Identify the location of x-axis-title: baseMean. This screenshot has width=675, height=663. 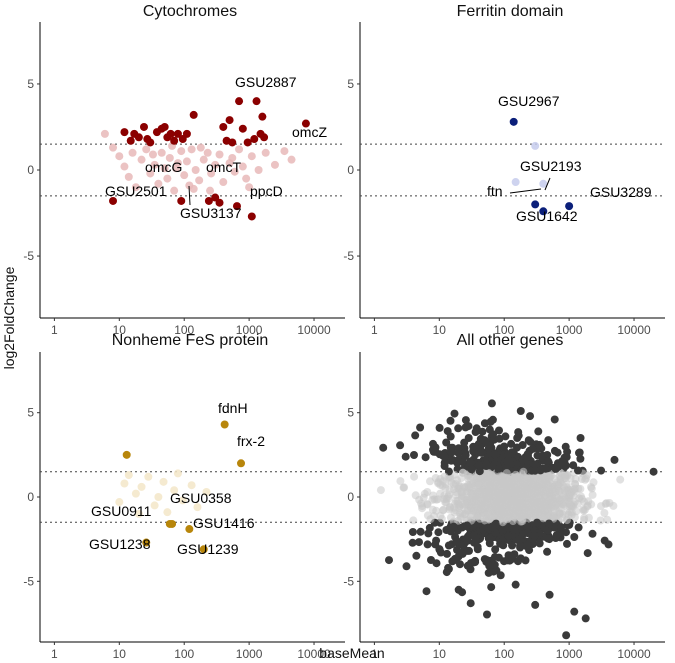
(351, 653).